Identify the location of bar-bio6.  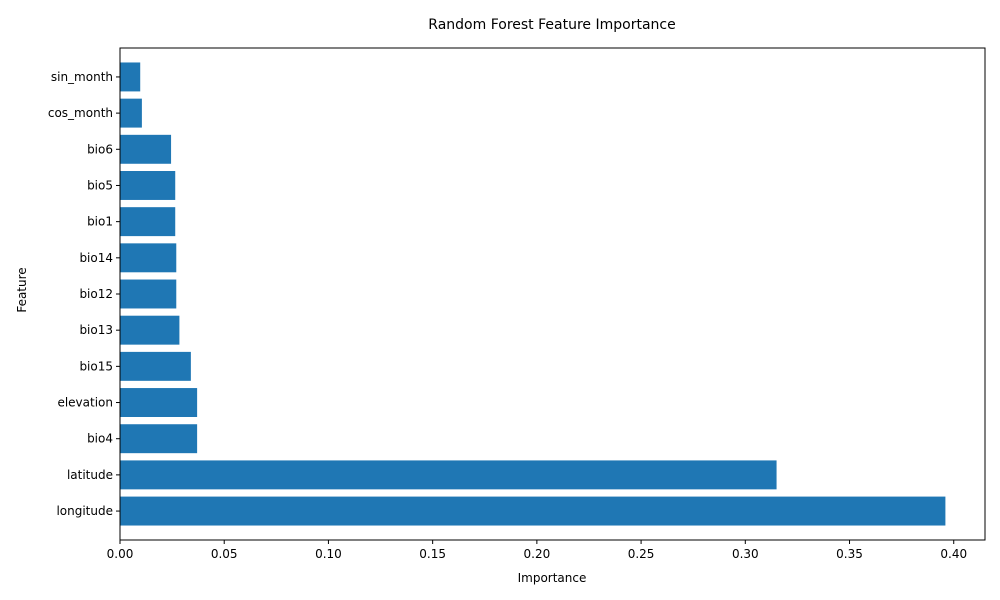
(146, 149).